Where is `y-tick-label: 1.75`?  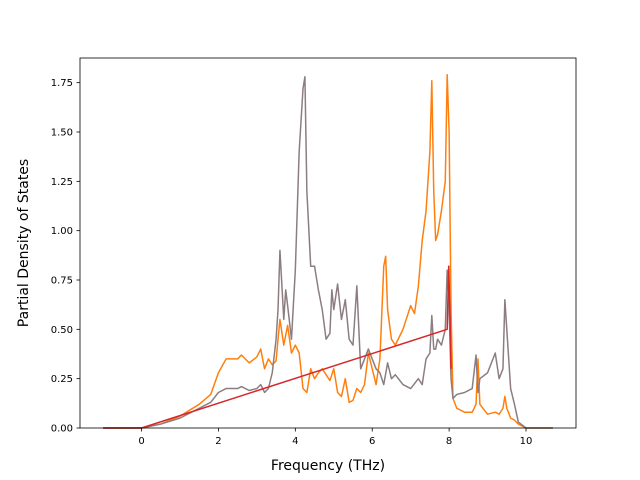
y-tick-label: 1.75 is located at coordinates (62, 83).